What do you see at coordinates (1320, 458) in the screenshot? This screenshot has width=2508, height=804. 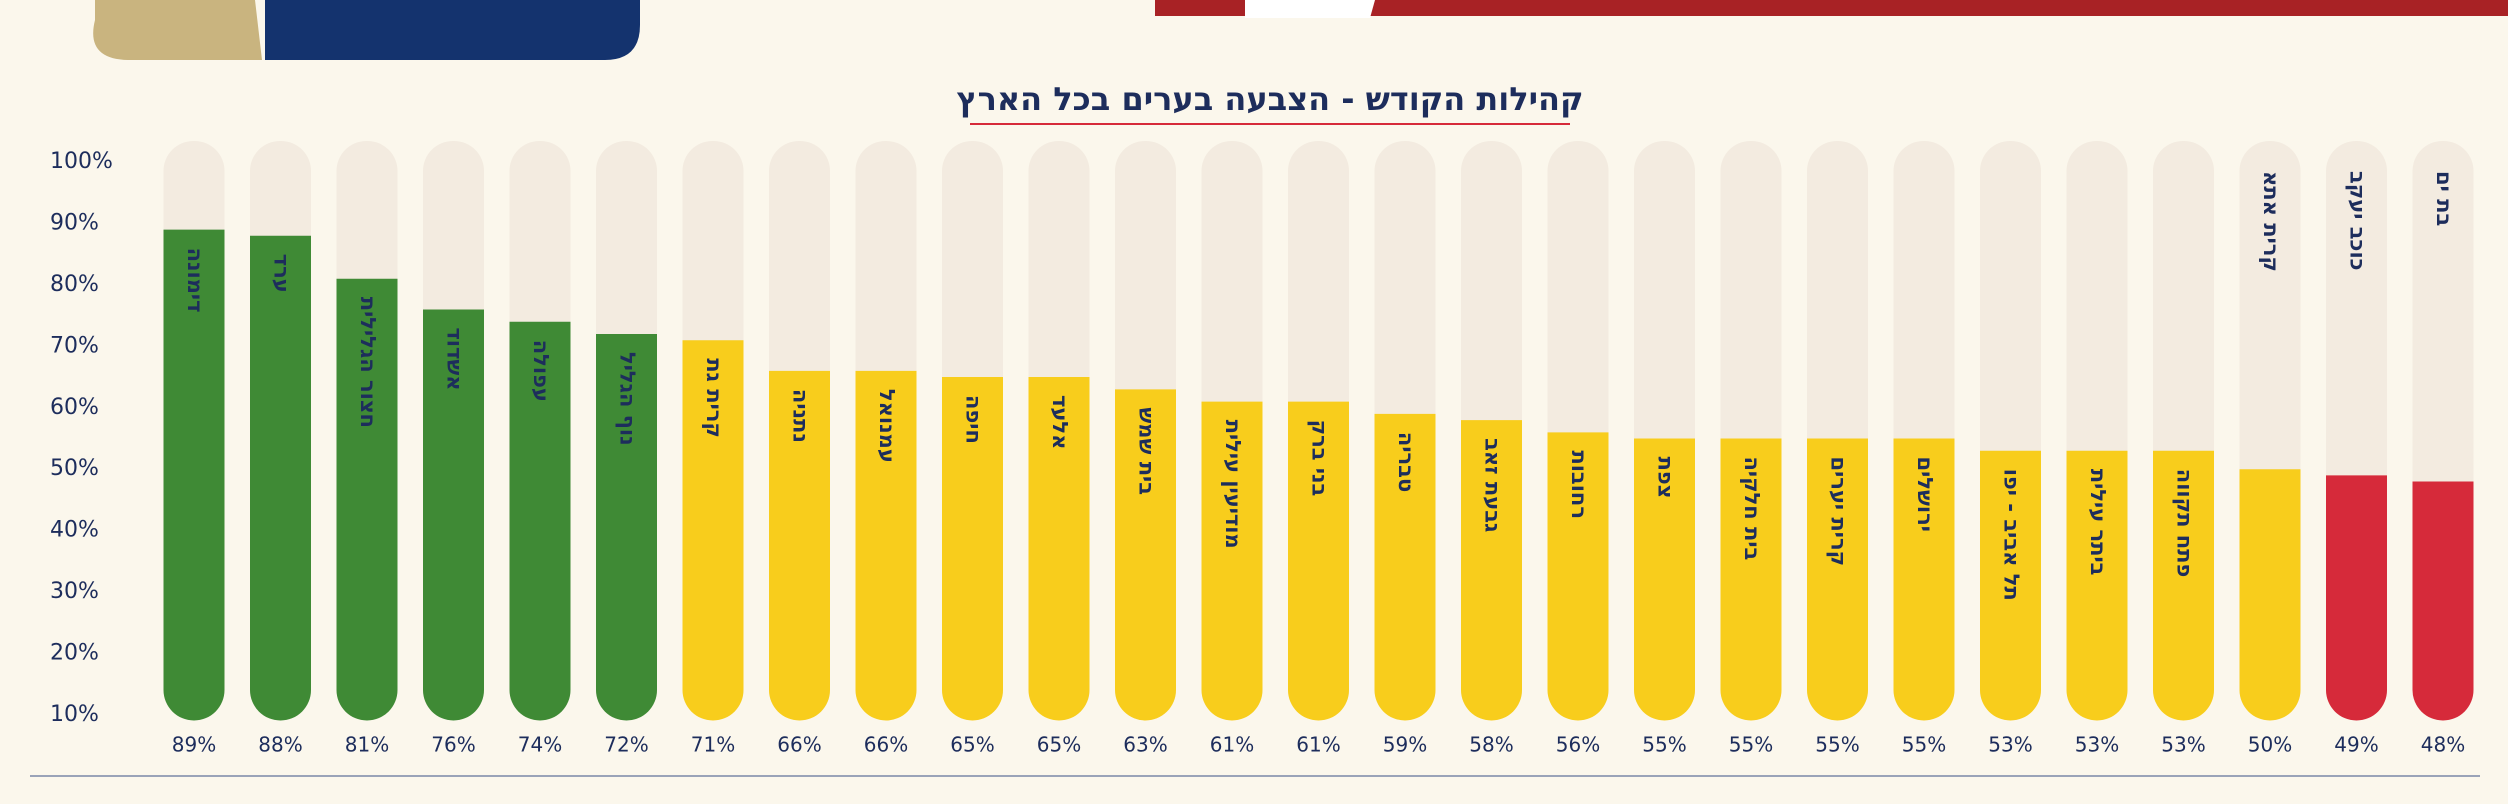 I see `bar-category-label: בני ברק` at bounding box center [1320, 458].